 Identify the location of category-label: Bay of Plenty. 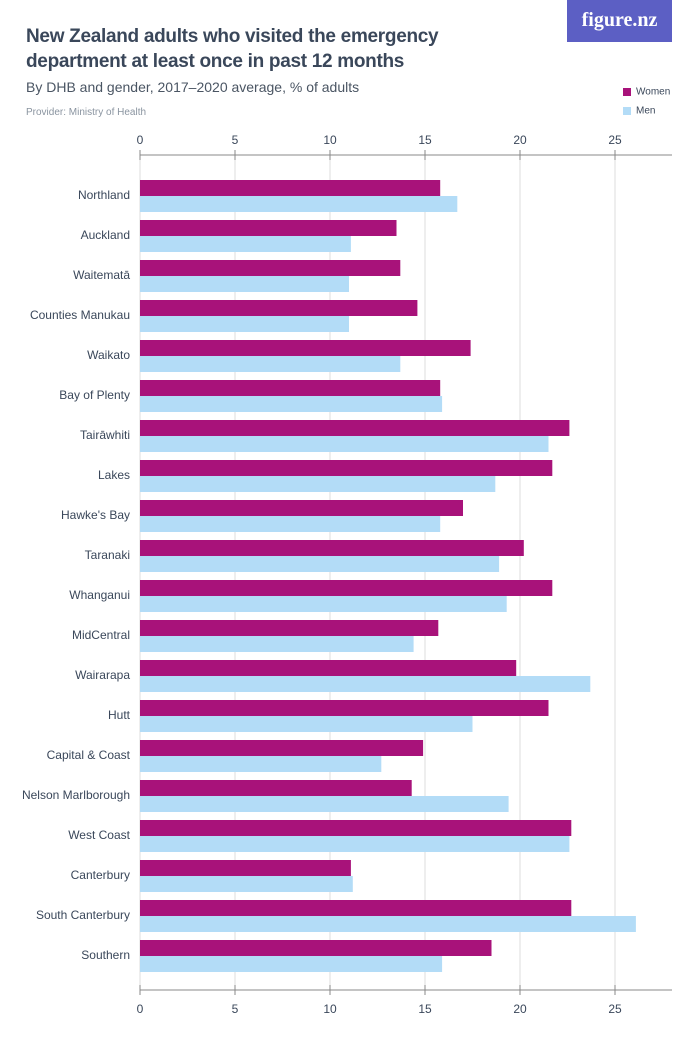
(94, 395).